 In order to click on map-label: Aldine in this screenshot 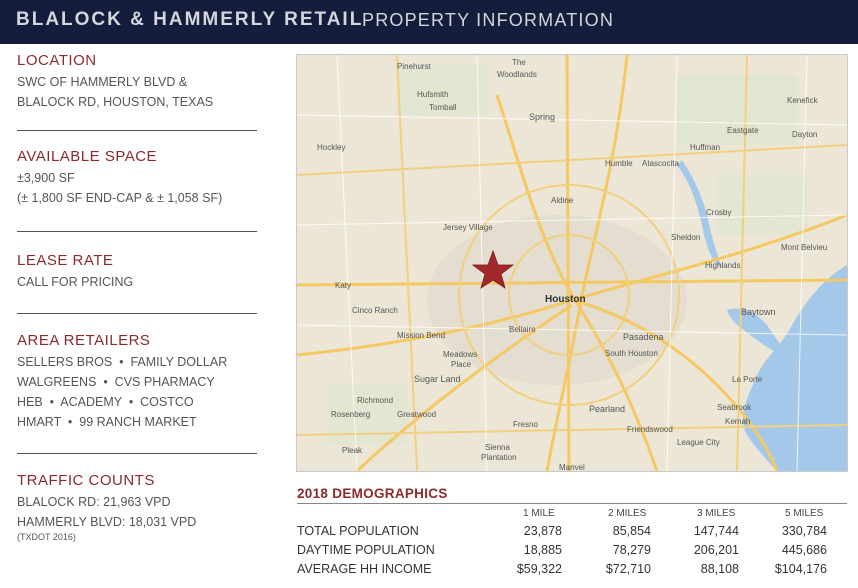, I will do `click(562, 200)`.